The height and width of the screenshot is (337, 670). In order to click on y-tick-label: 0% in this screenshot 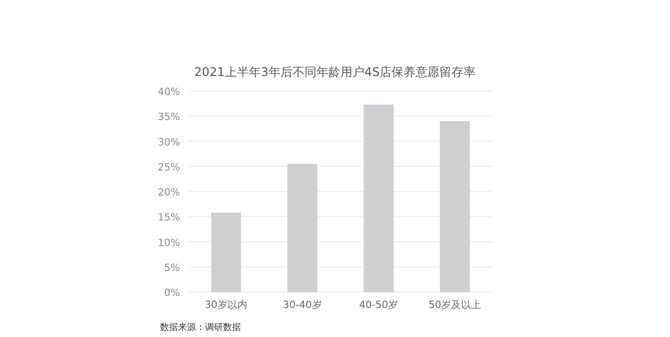, I will do `click(172, 293)`.